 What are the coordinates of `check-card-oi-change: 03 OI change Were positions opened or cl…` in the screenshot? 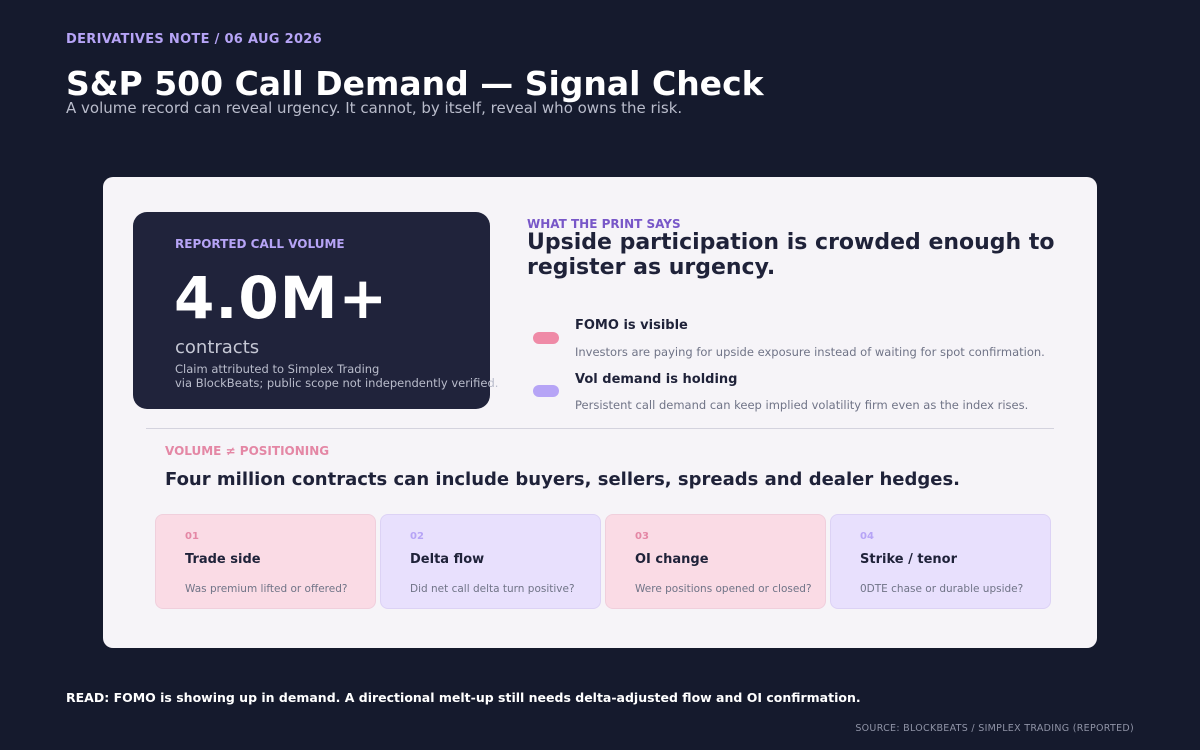 It's located at (715, 561).